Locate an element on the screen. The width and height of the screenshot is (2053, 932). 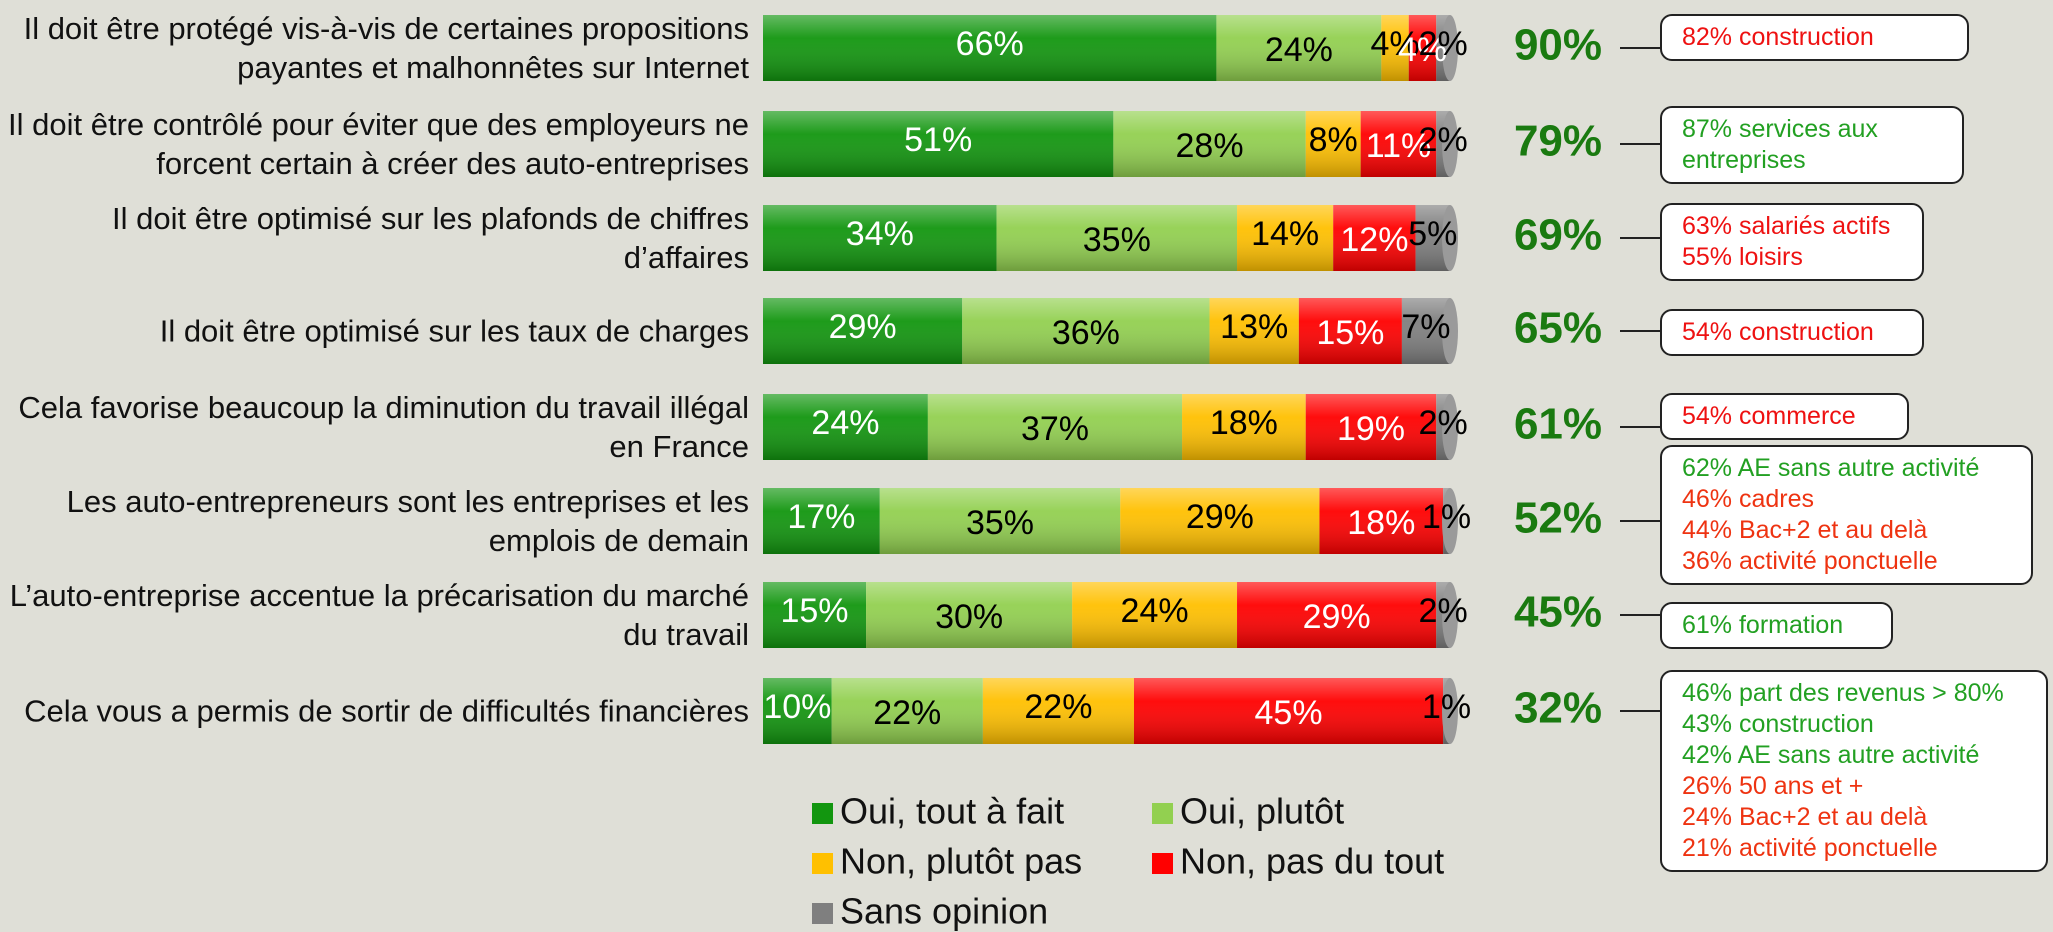
total-label: 90% is located at coordinates (1558, 45).